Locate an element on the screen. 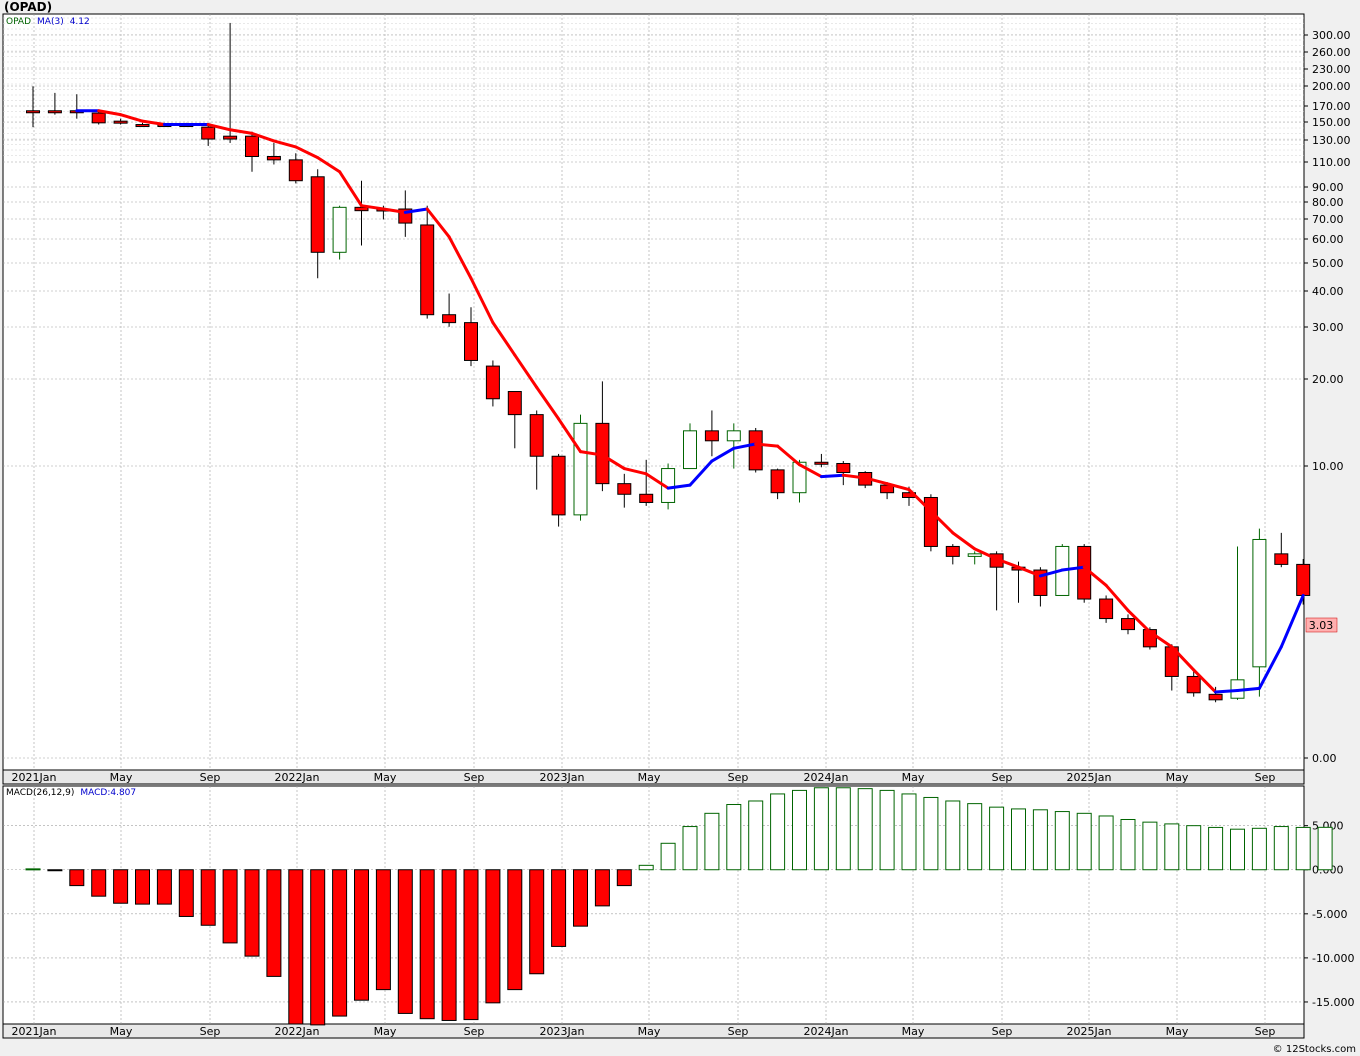 This screenshot has height=1056, width=1360. price-y-tick-label: 0.00 is located at coordinates (1324, 758).